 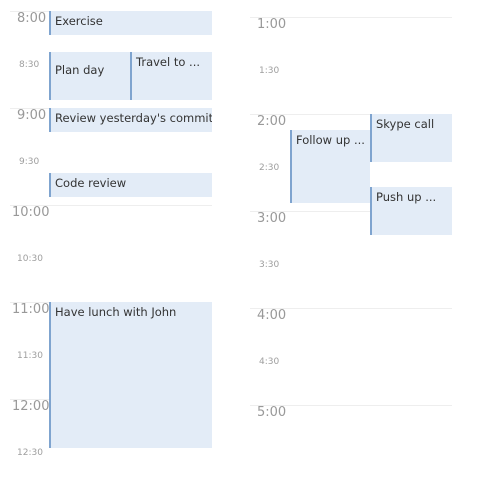 What do you see at coordinates (269, 168) in the screenshot?
I see `time-label-2-30: 2:30` at bounding box center [269, 168].